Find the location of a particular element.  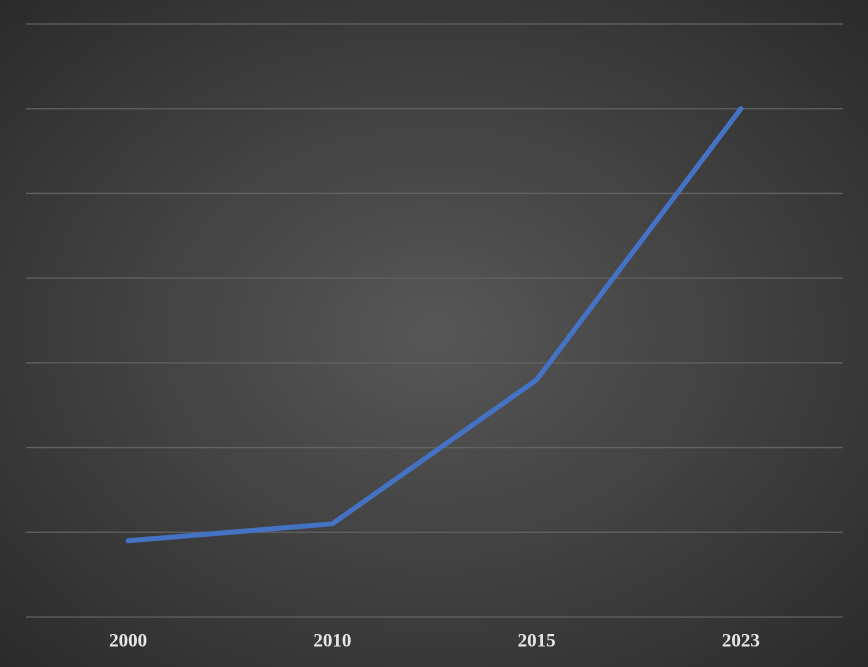

x-tick-label: 2000 is located at coordinates (128, 640).